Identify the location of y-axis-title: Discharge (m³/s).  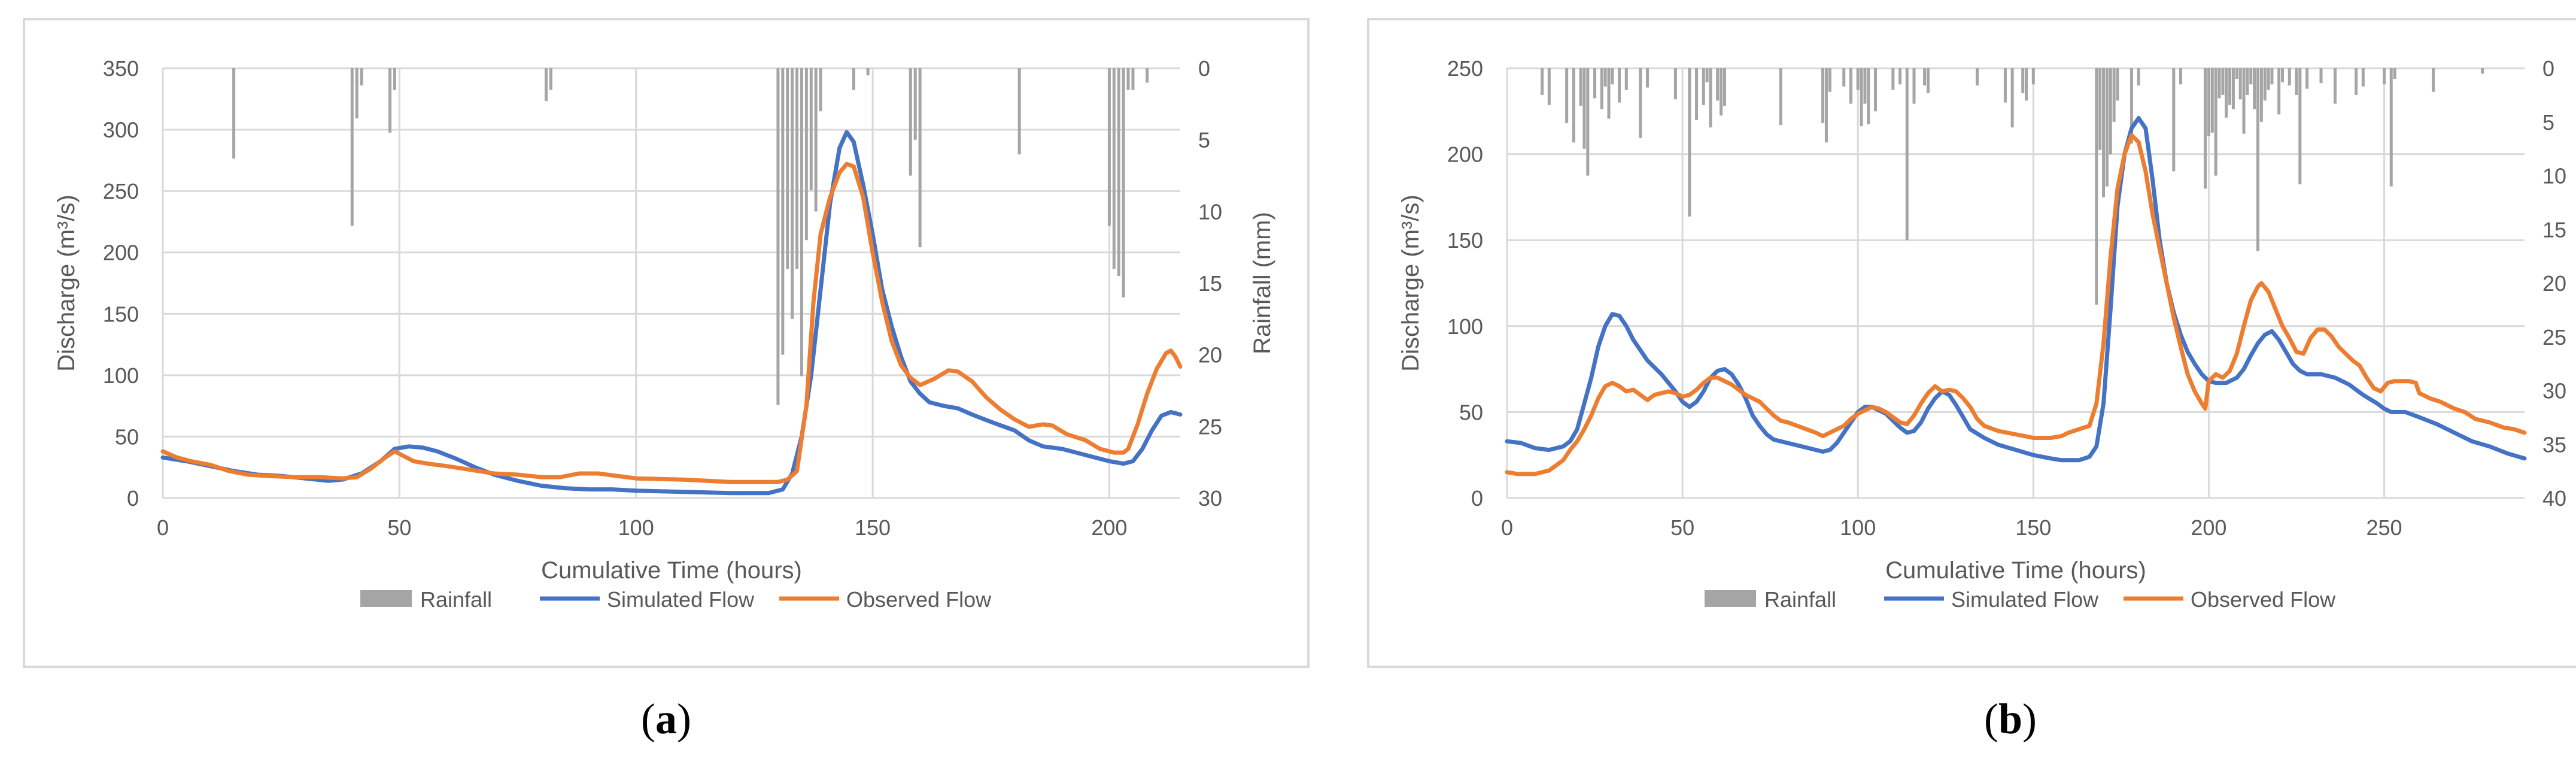
(1411, 284).